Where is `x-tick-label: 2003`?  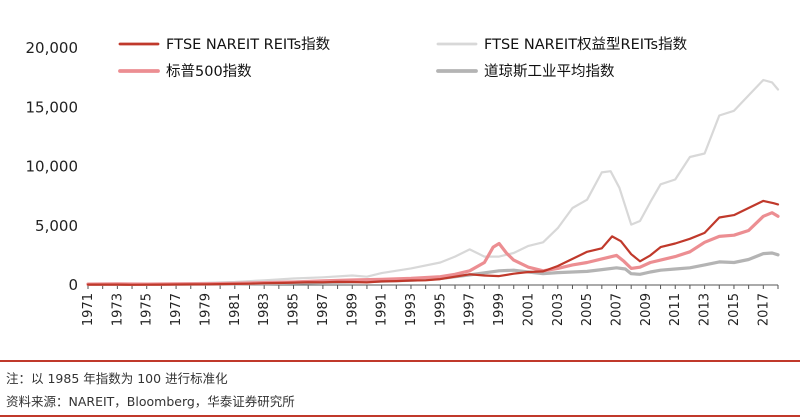 x-tick-label: 2003 is located at coordinates (558, 309).